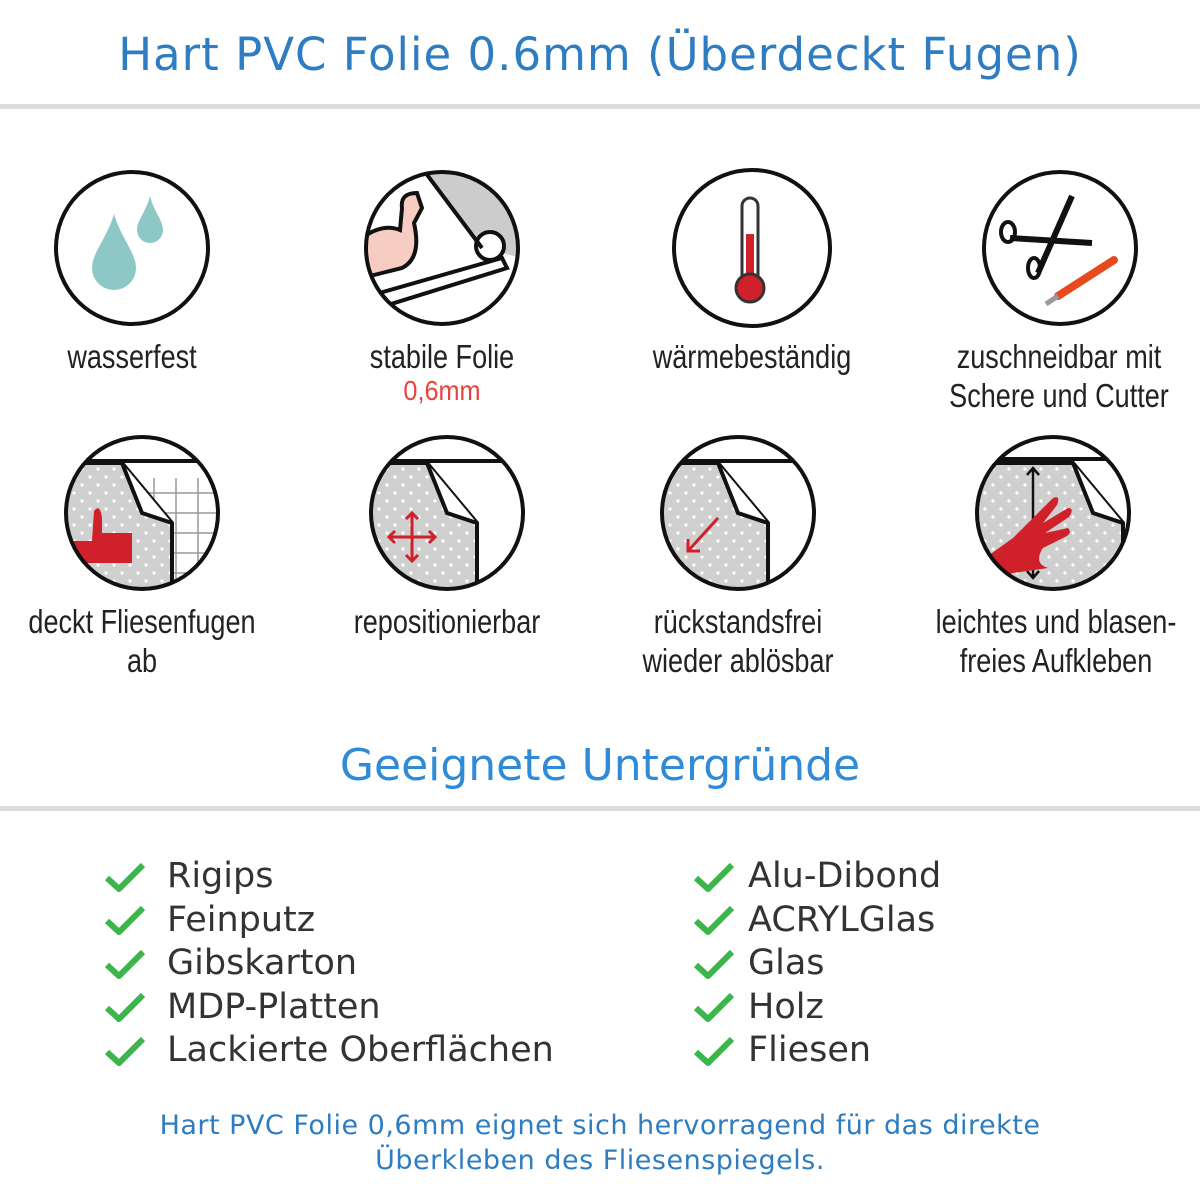  Describe the element at coordinates (447, 621) in the screenshot. I see `feature-label: repositionierbar` at that location.